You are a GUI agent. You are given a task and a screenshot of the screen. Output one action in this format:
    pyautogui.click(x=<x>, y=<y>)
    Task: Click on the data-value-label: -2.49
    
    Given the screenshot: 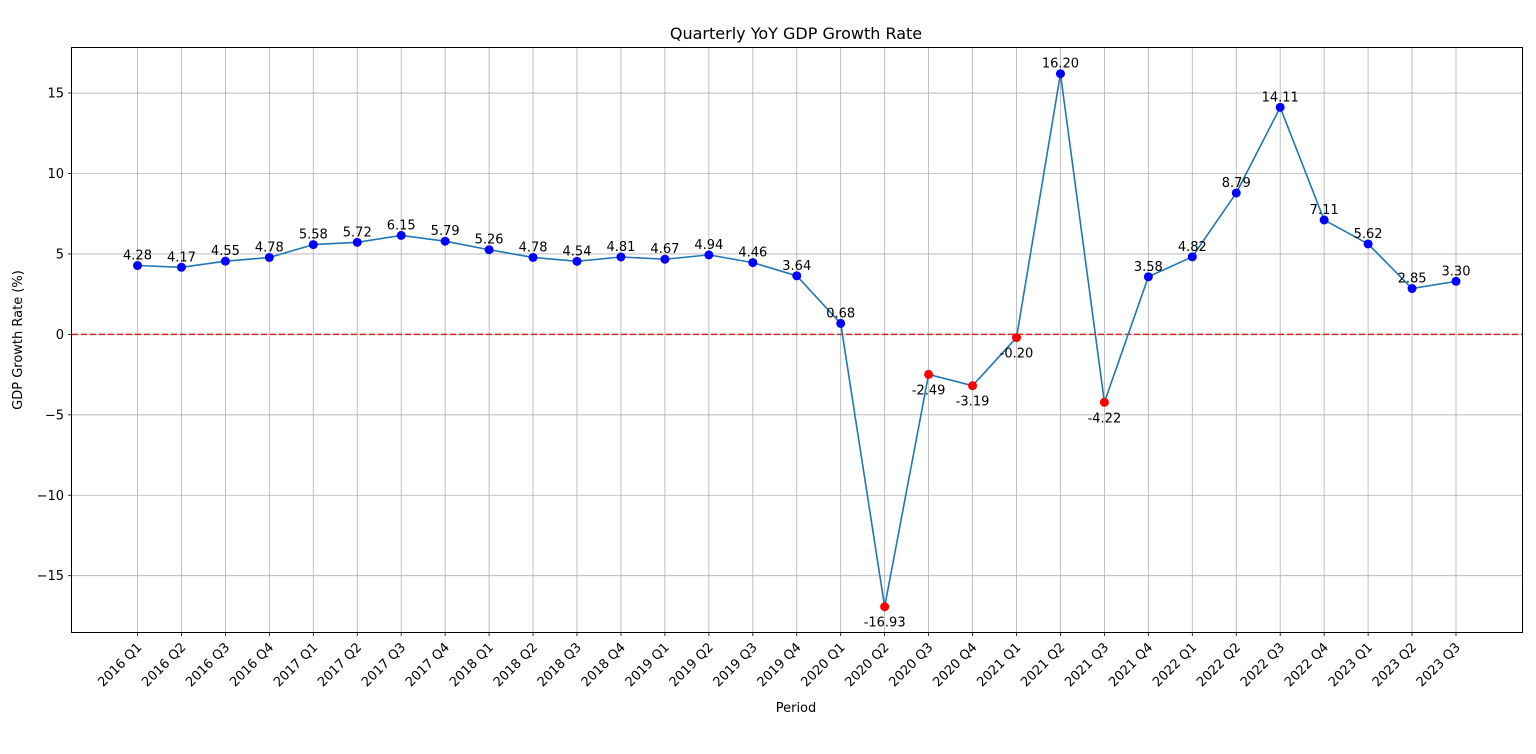 What is the action you would take?
    pyautogui.click(x=929, y=390)
    